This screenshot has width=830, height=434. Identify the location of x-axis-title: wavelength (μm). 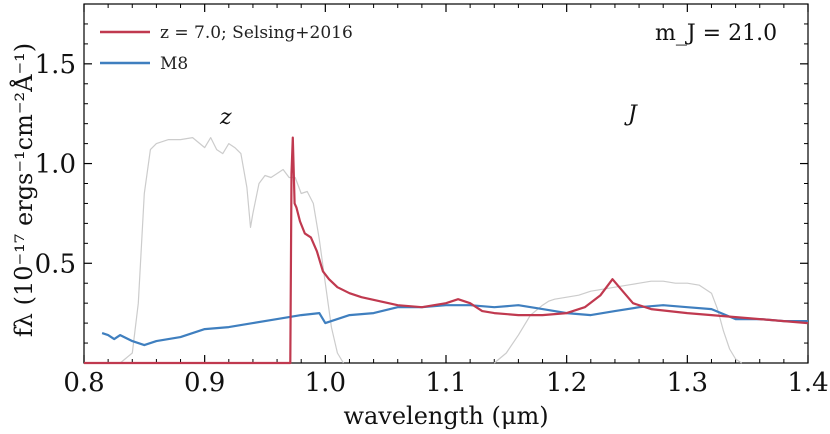
(445, 416).